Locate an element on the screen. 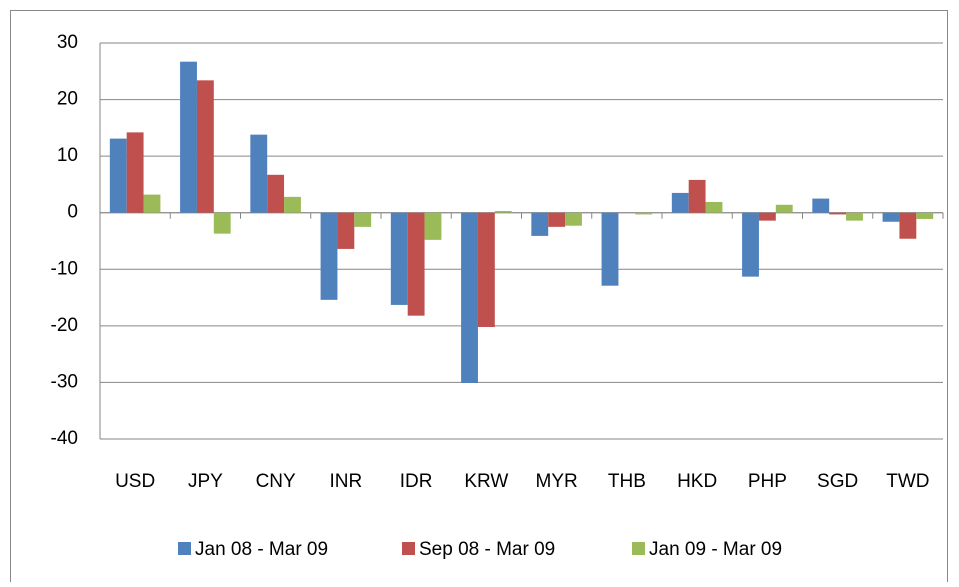  y-tick-label: -30 is located at coordinates (64, 381).